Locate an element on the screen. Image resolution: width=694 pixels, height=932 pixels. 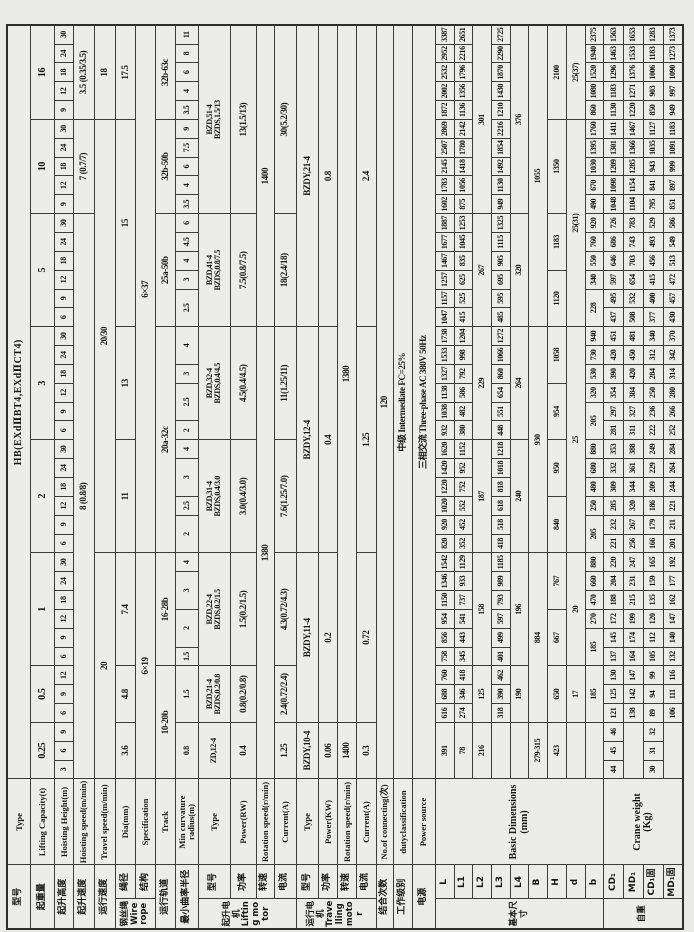
row-label-zh: B is located at coordinates (538, 881).